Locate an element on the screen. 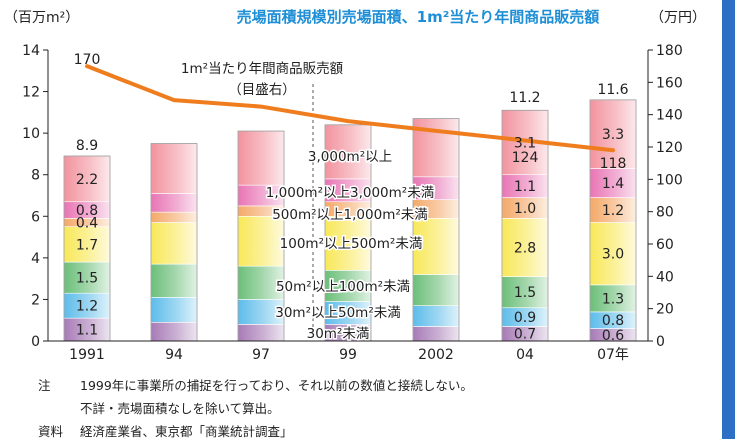  segment-value-label: 3.3 is located at coordinates (613, 135).